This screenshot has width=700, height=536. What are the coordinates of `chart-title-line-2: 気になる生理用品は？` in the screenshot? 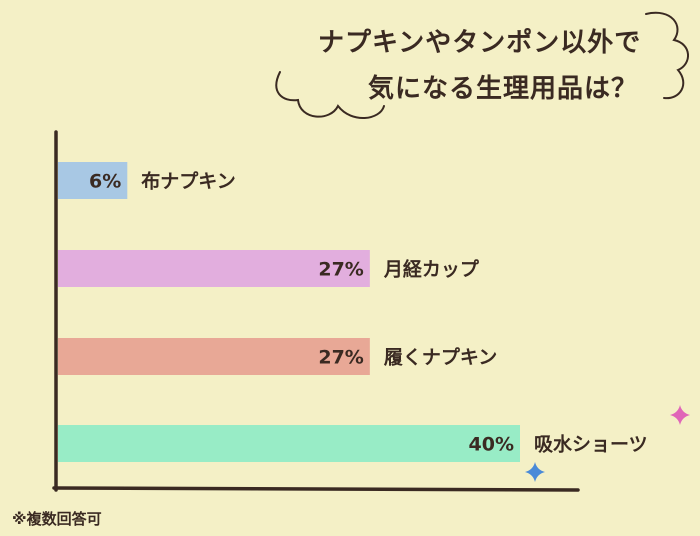 It's located at (503, 89).